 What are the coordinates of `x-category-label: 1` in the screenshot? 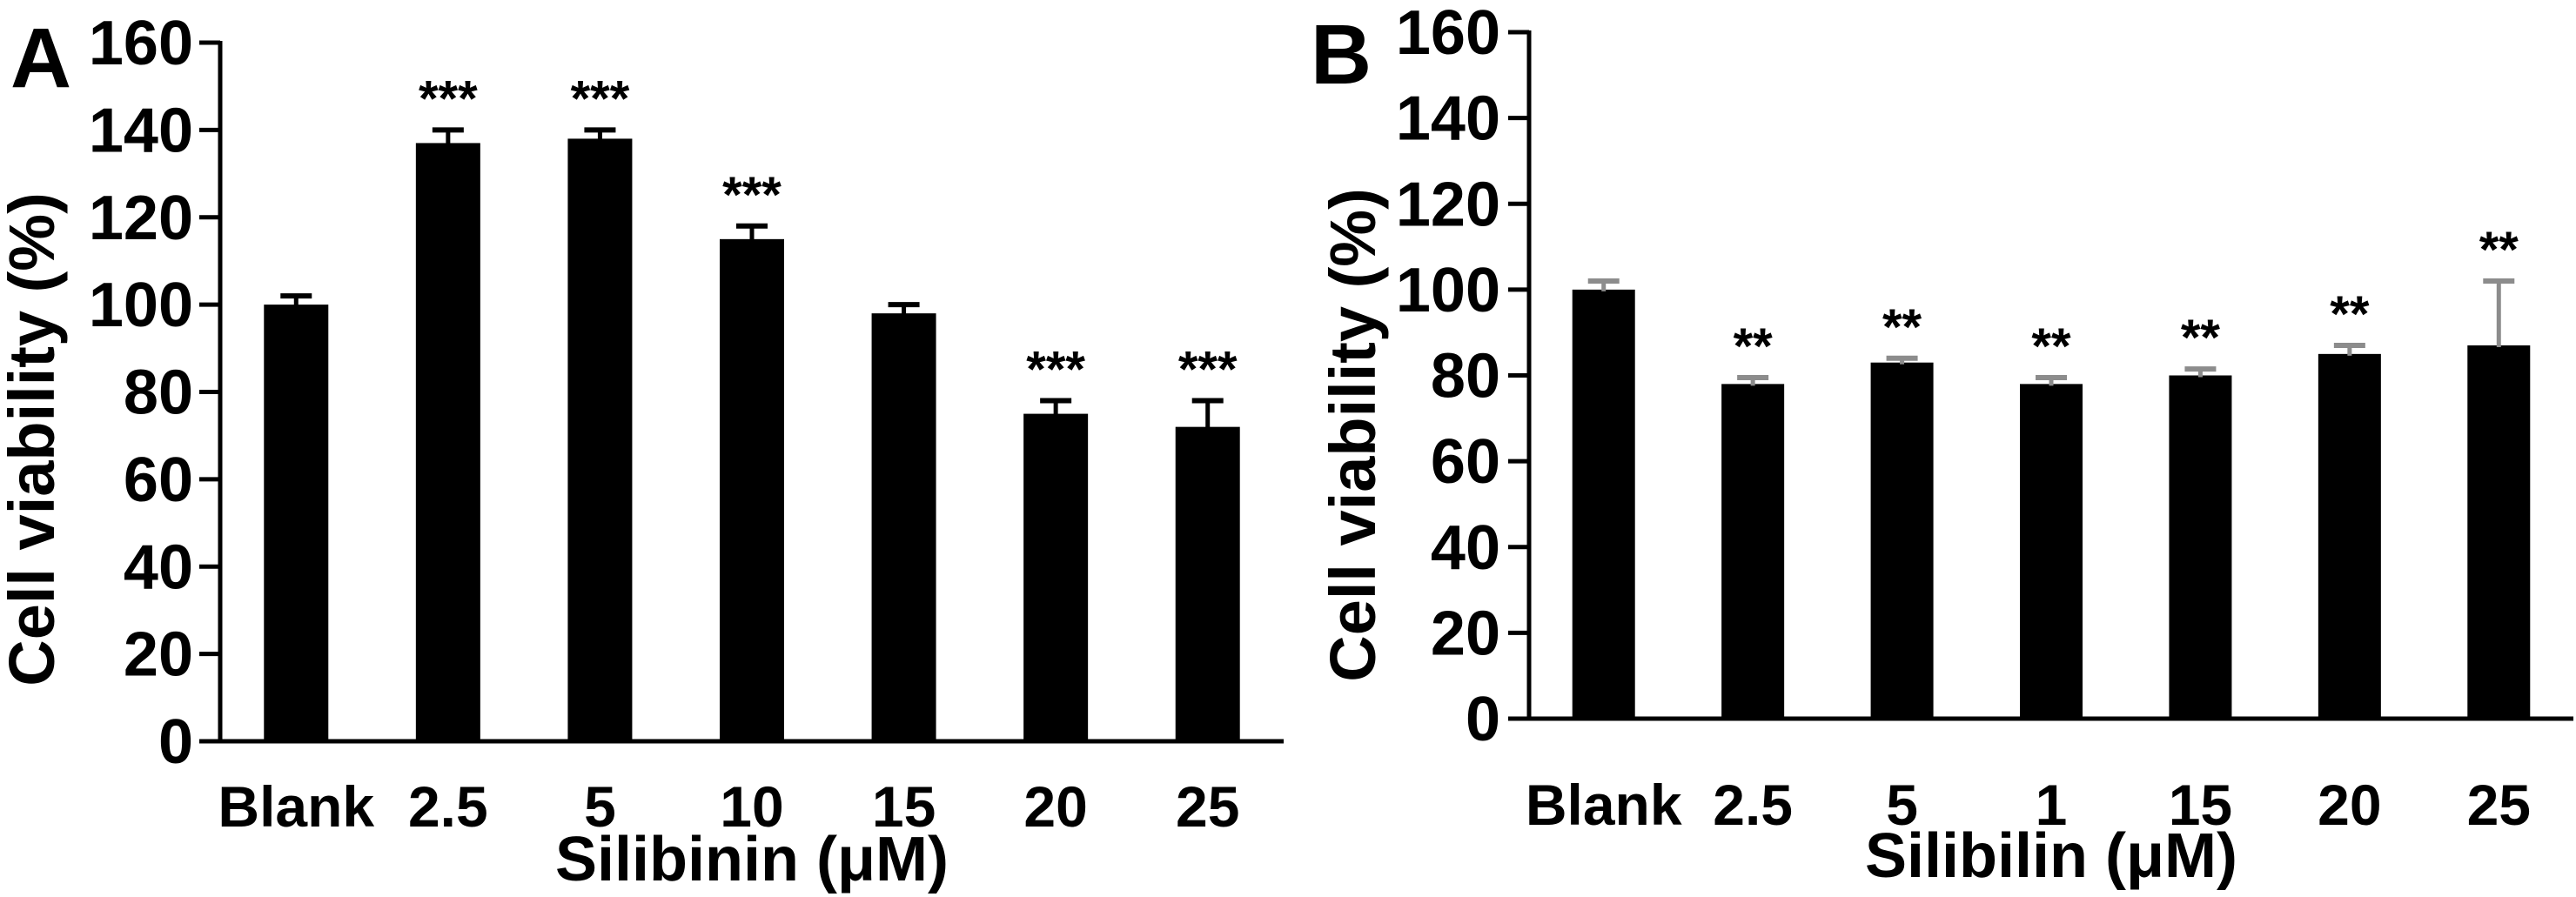 It's located at (2052, 805).